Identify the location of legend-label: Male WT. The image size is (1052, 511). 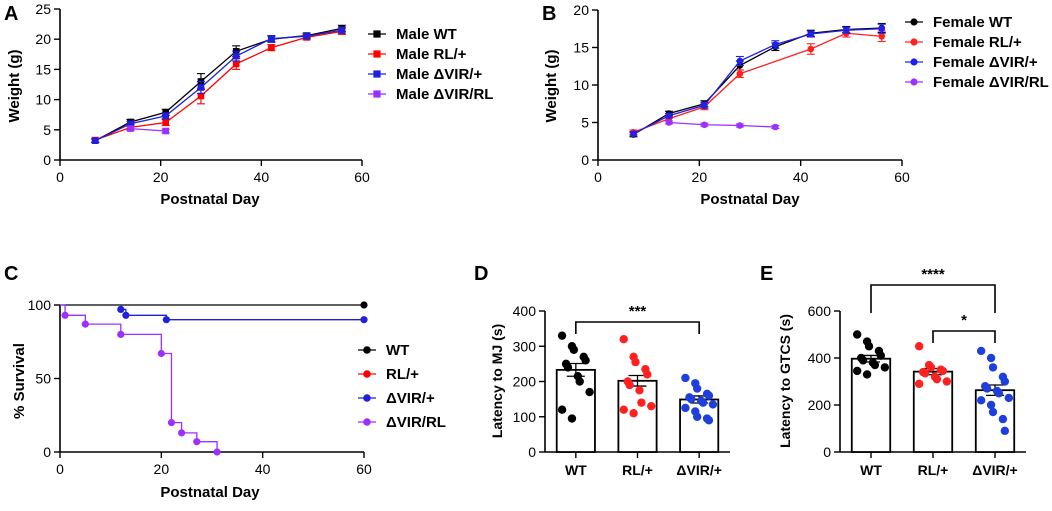
(426, 34).